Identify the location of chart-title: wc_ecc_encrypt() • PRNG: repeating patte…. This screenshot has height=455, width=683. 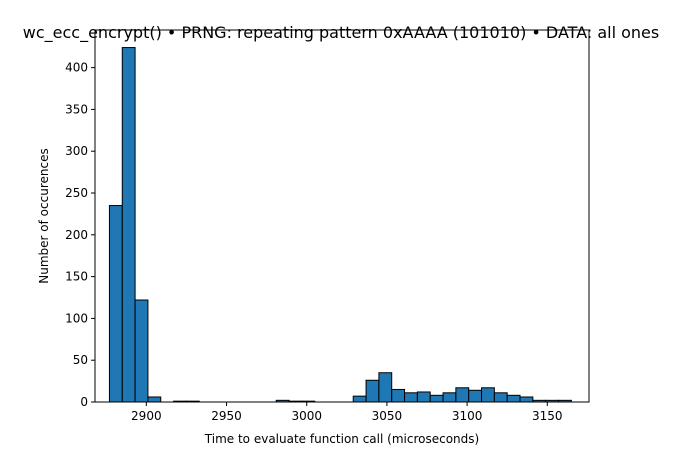
(341, 33).